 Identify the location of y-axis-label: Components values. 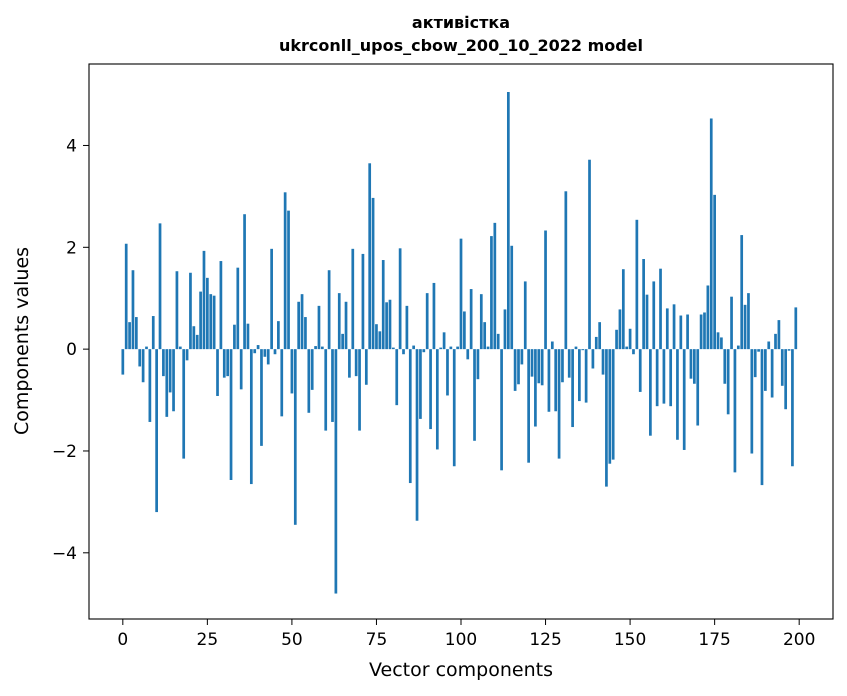
(22, 341).